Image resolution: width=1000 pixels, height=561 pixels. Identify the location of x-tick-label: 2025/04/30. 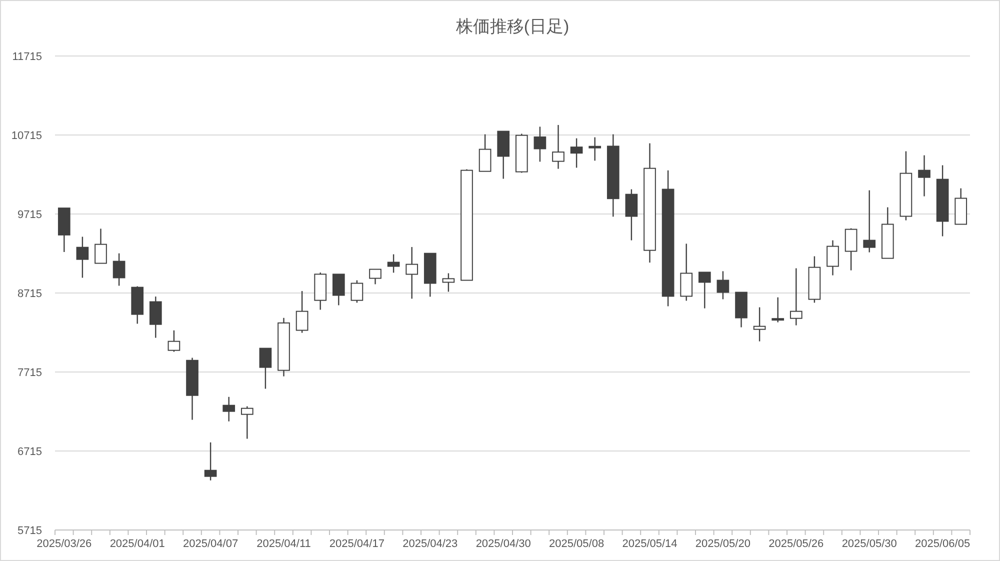
(503, 544).